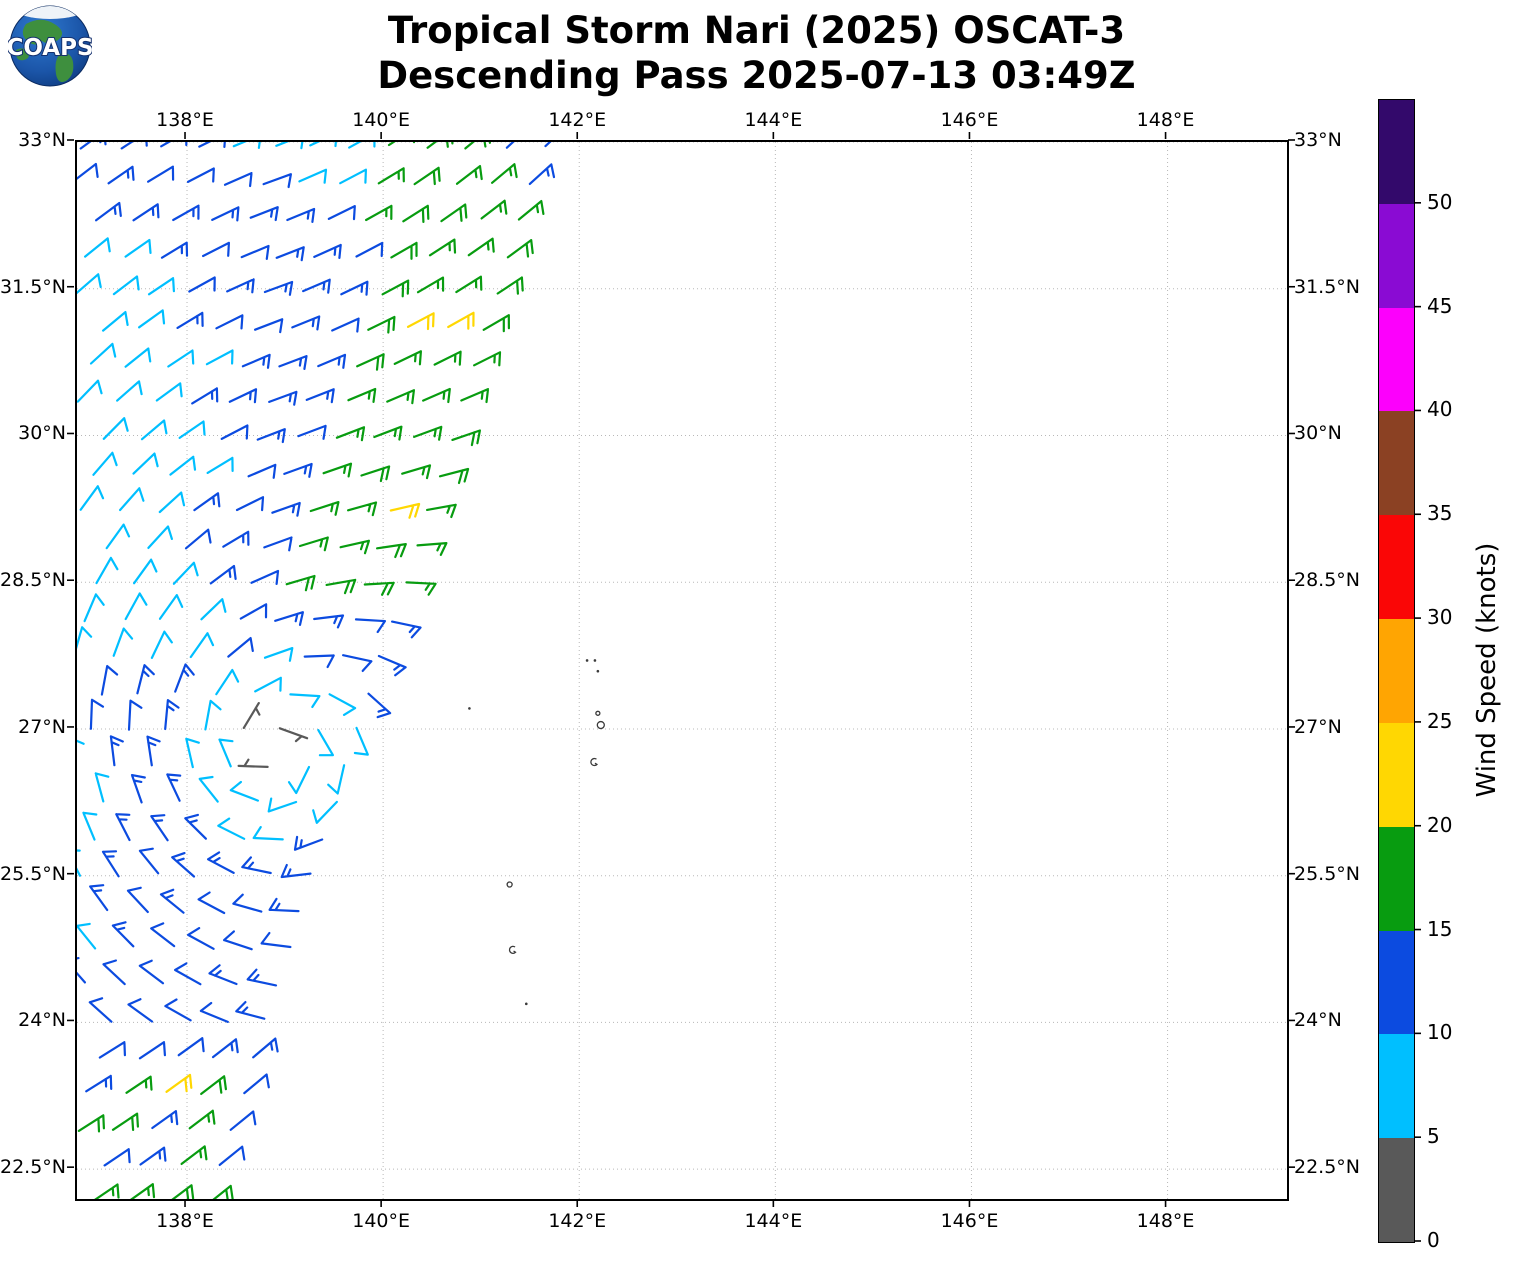 This screenshot has height=1264, width=1513. I want to click on y-tick-label-right: 25.5°N, so click(1327, 873).